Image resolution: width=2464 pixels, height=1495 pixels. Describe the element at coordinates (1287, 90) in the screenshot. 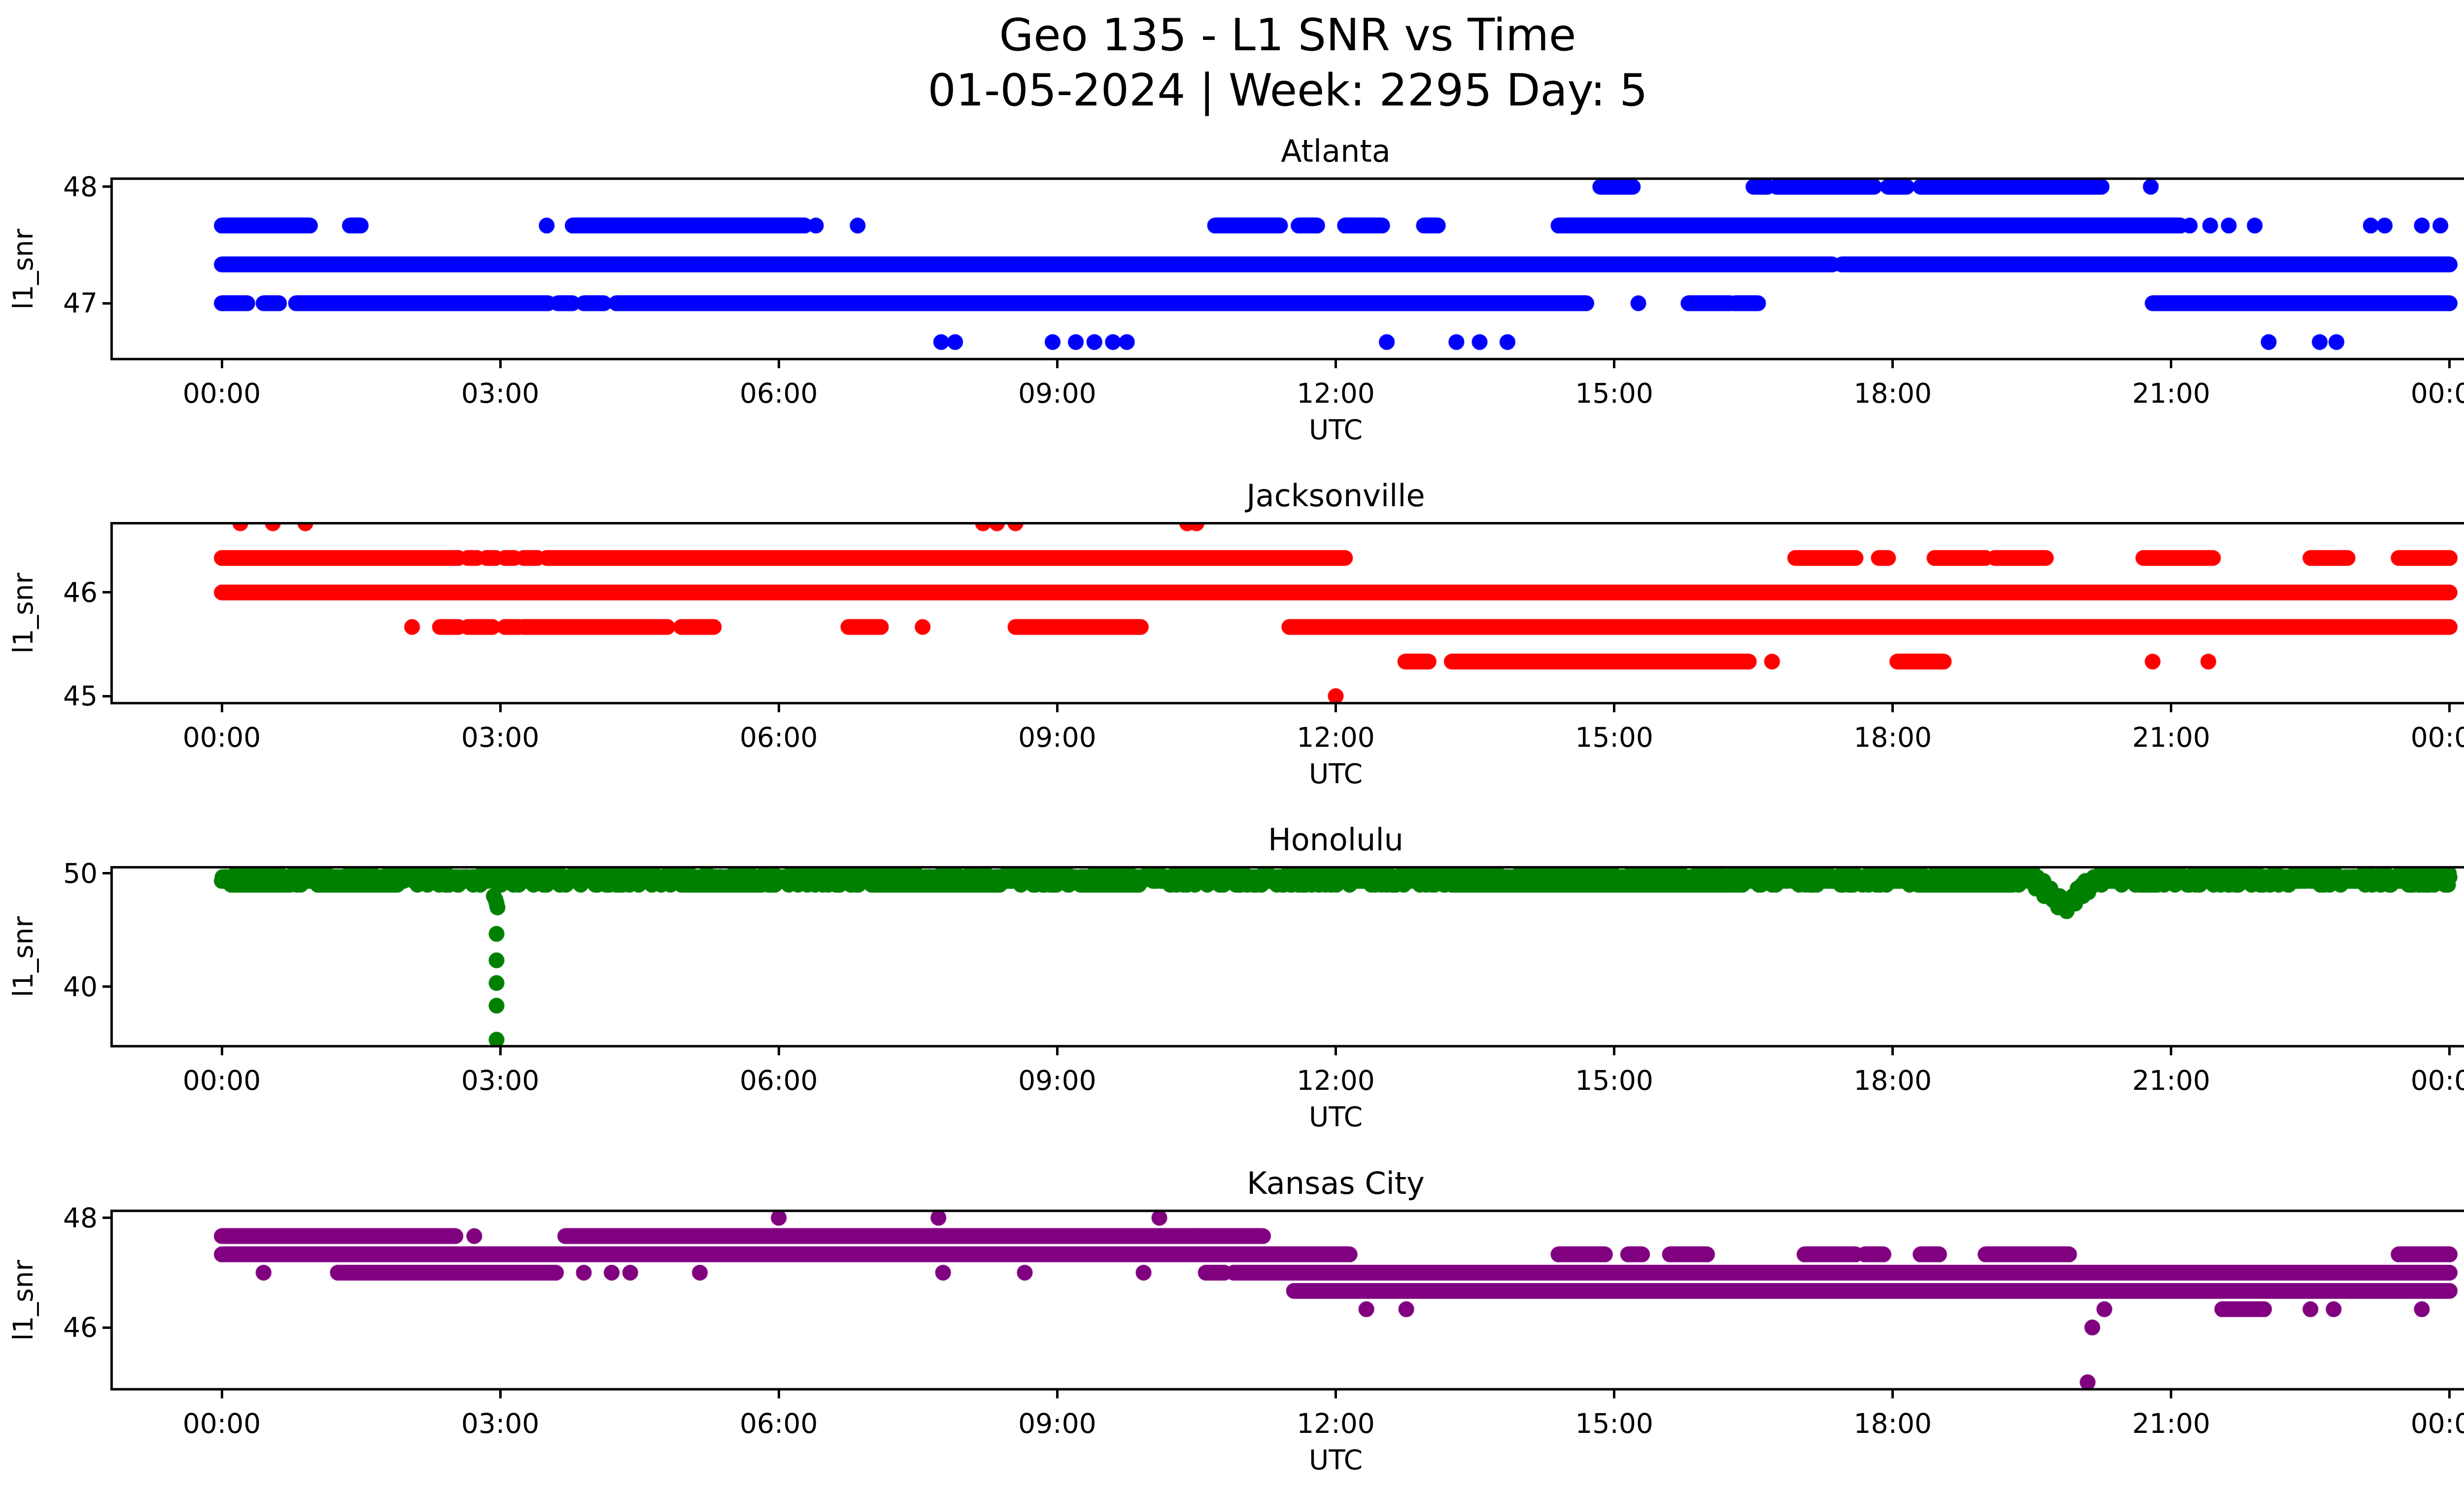

I see `figure-title-line2: 01-05-2024 | Week: 2295 Day: 5` at that location.